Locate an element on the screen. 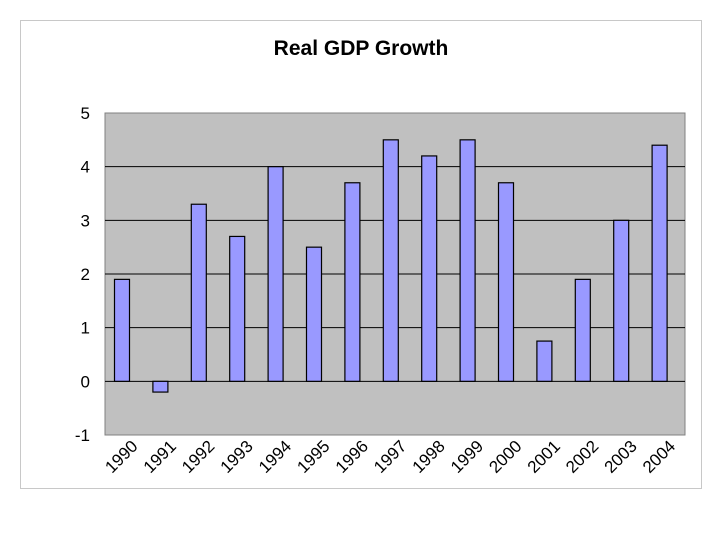 This screenshot has width=720, height=540. y-tick-label: 0 is located at coordinates (85, 381).